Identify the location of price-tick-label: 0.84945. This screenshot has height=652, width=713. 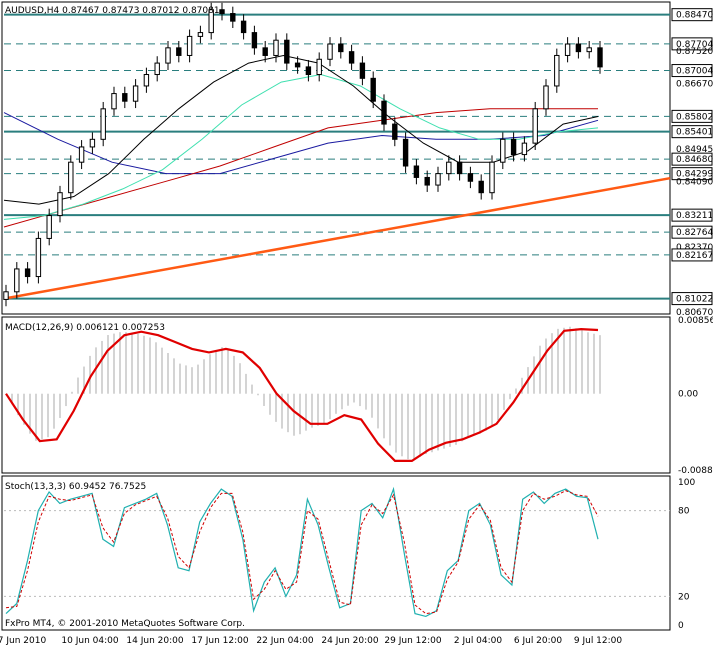
(694, 150).